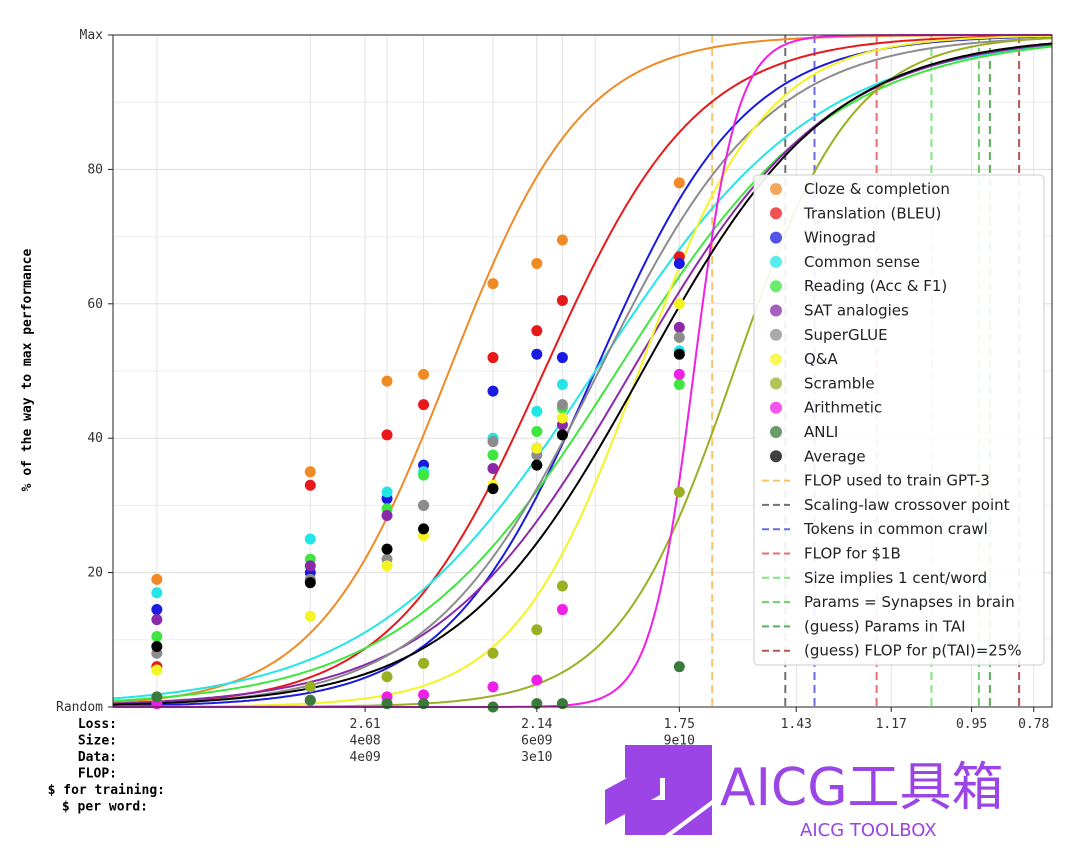 The width and height of the screenshot is (1080, 863). What do you see at coordinates (875, 286) in the screenshot?
I see `legend-label: Reading (Acc & F1)` at bounding box center [875, 286].